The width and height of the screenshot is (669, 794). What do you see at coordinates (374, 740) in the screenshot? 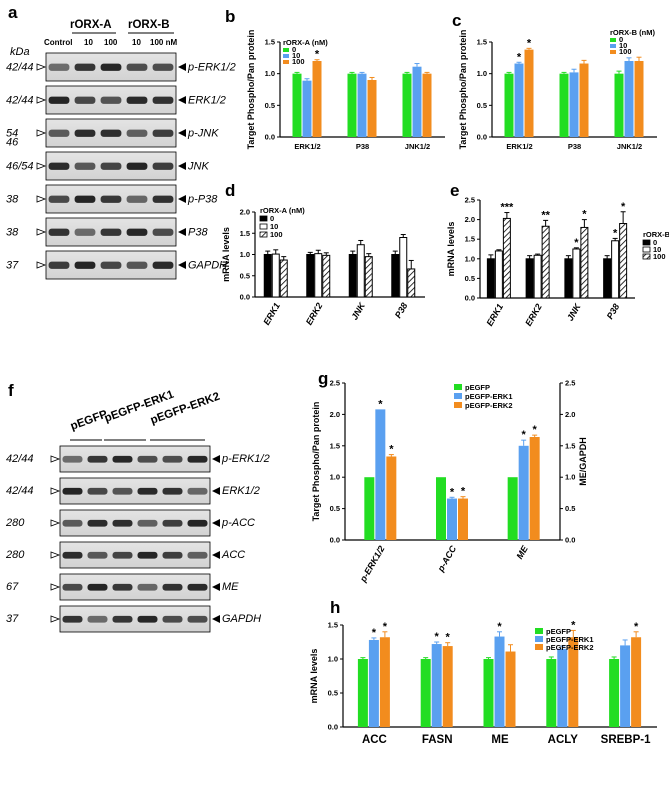
I see `x-tick-label: ACC` at bounding box center [374, 740].